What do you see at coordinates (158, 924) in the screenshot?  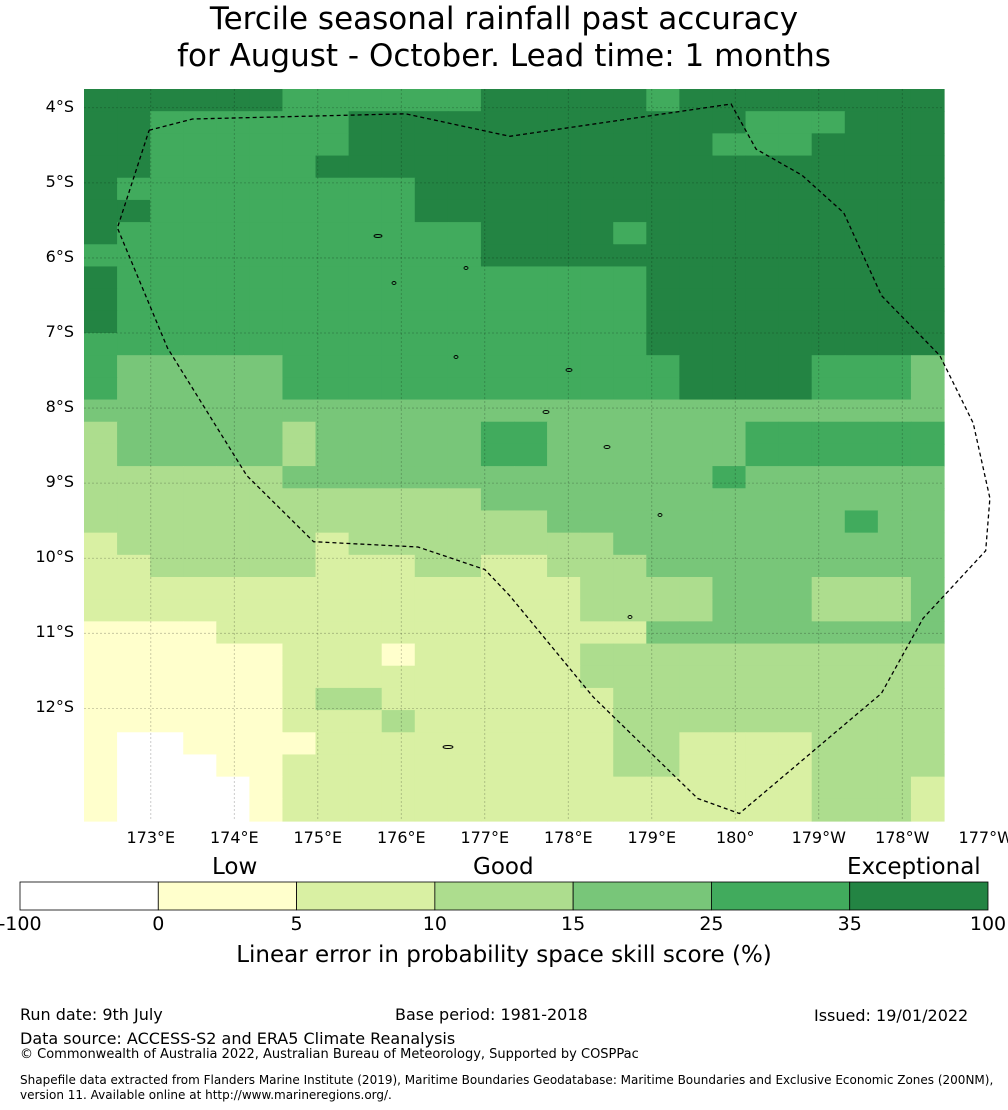 I see `colorbar-tick-label: 0` at bounding box center [158, 924].